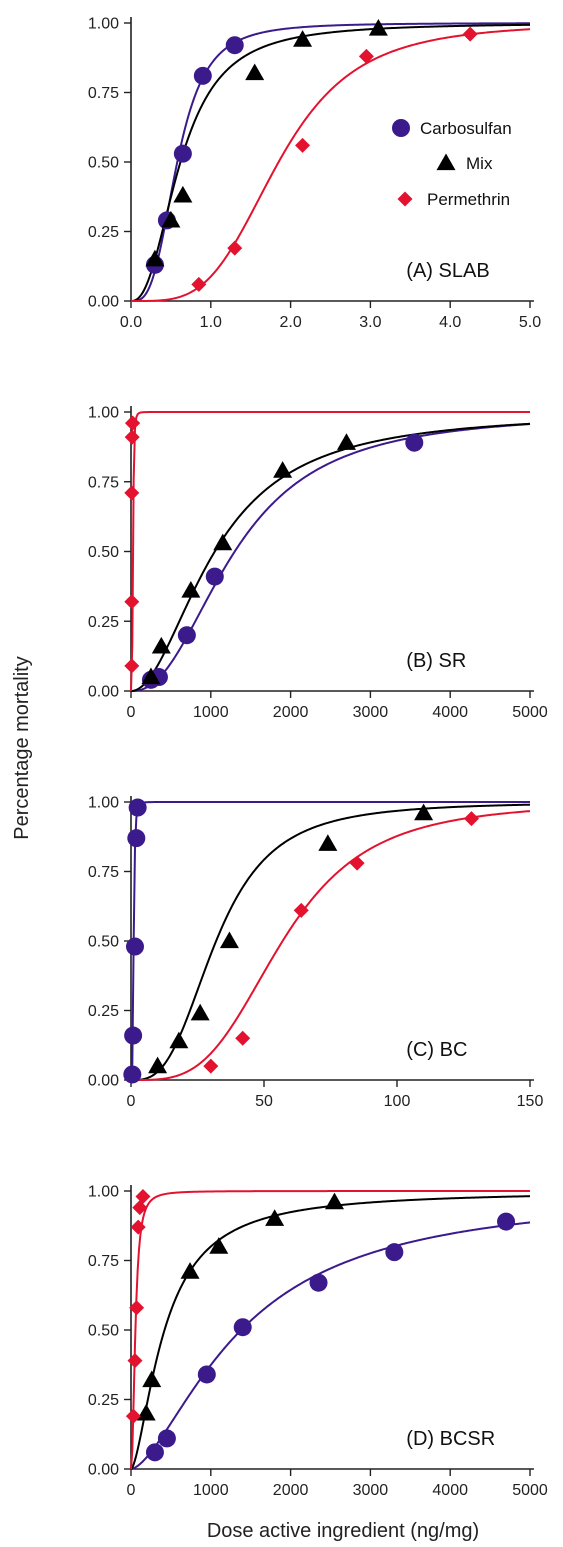  Describe the element at coordinates (468, 199) in the screenshot. I see `legend-label-permethrin: Permethrin` at that location.